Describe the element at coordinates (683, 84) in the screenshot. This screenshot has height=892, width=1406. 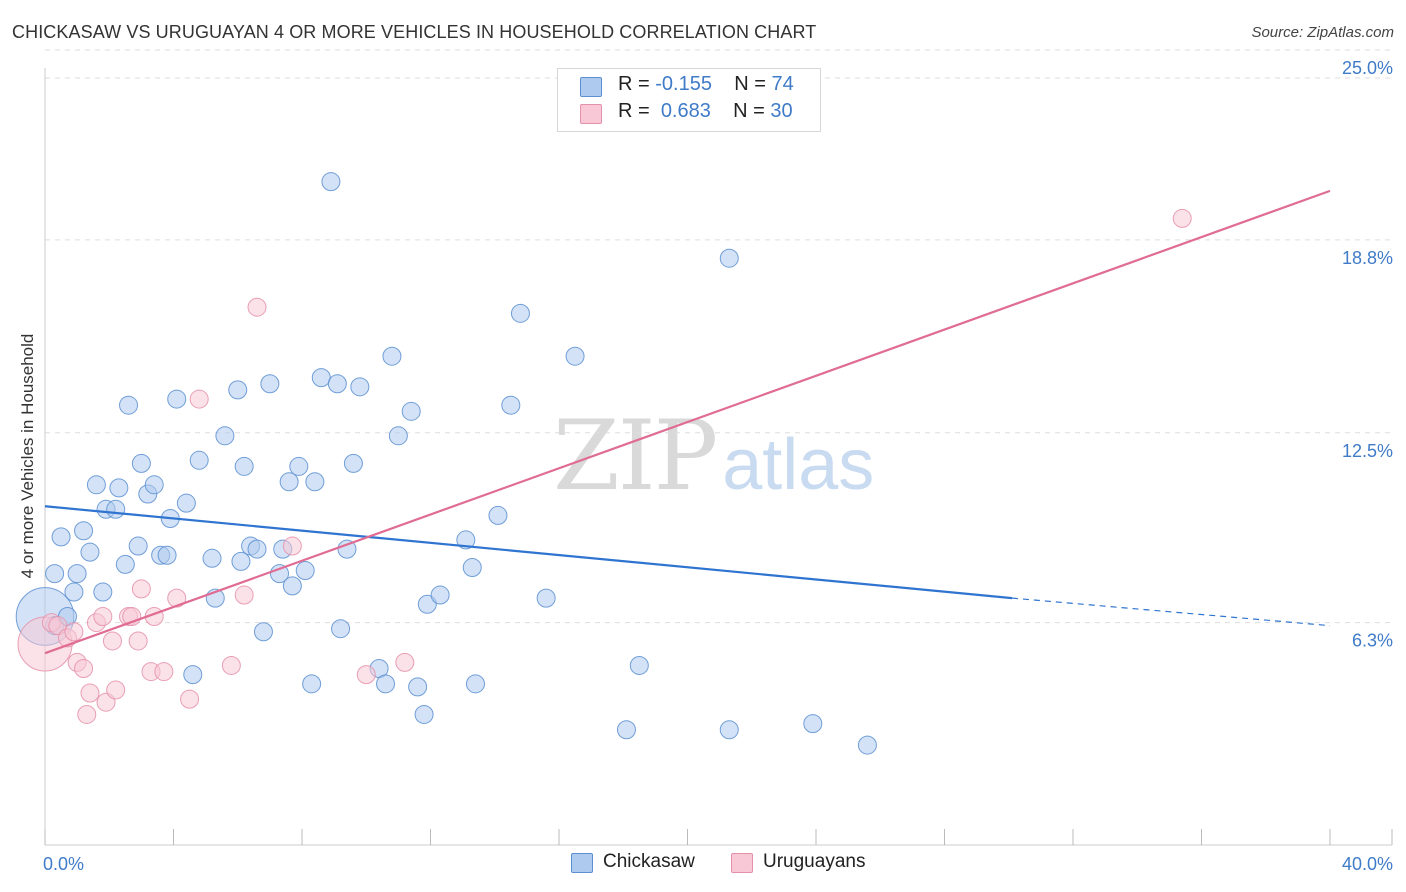
I see `legend-r-value: -0.155` at that location.